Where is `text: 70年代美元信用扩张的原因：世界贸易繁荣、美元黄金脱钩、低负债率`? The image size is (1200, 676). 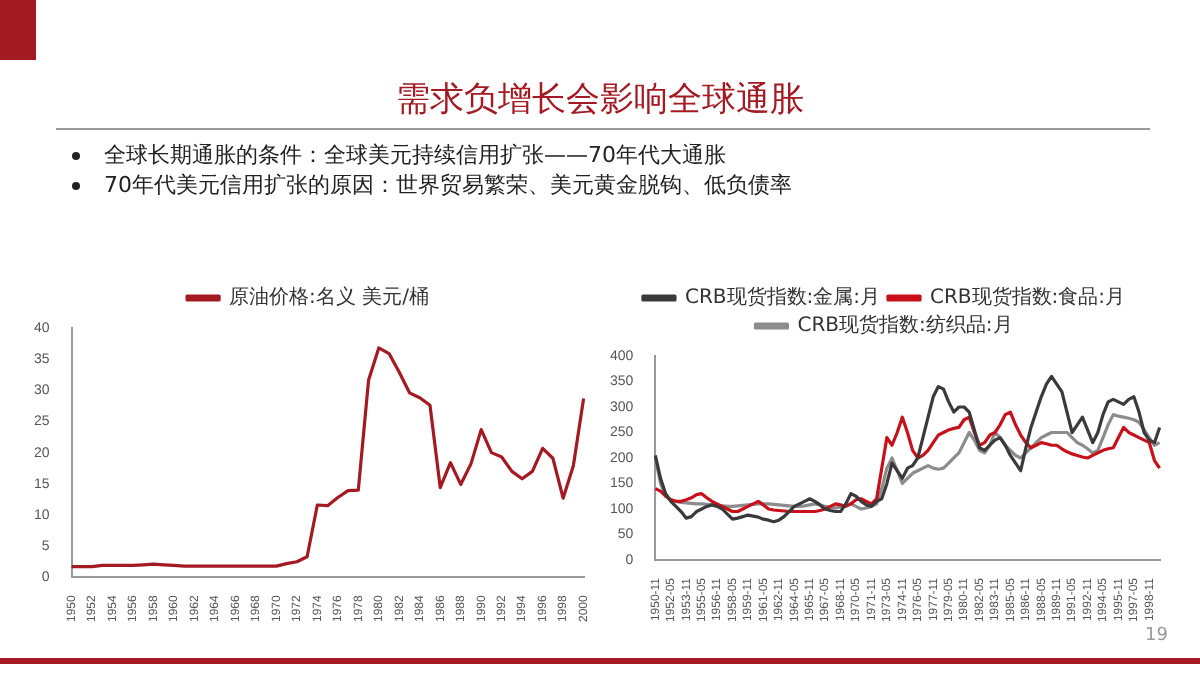 text: 70年代美元信用扩张的原因：世界贸易繁荣、美元黄金脱钩、低负债率 is located at coordinates (448, 185).